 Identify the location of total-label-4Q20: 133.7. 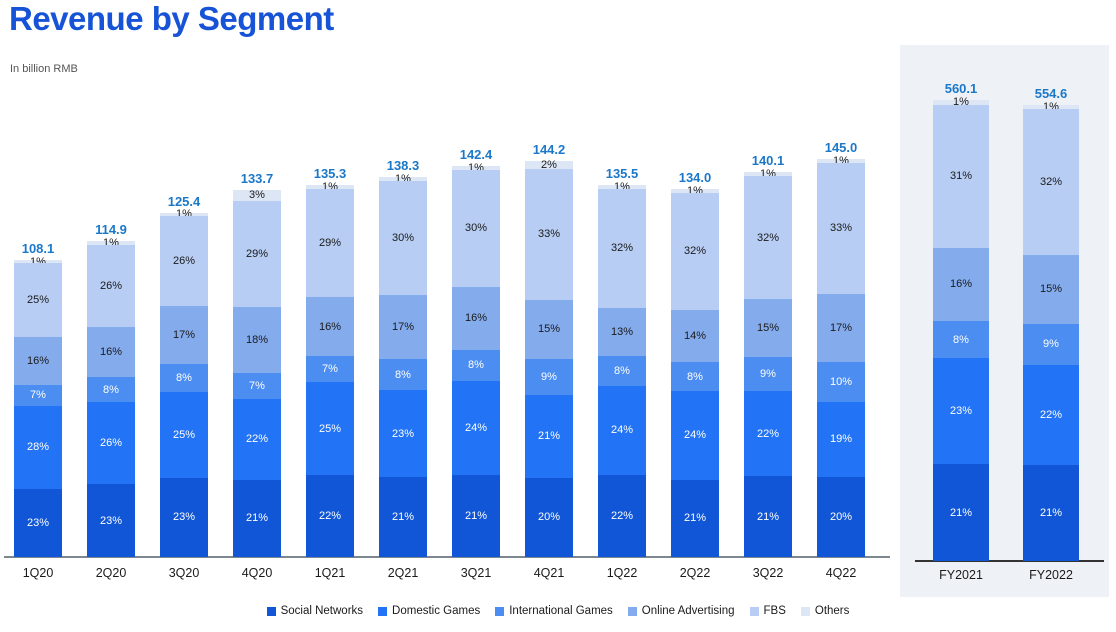
(257, 178).